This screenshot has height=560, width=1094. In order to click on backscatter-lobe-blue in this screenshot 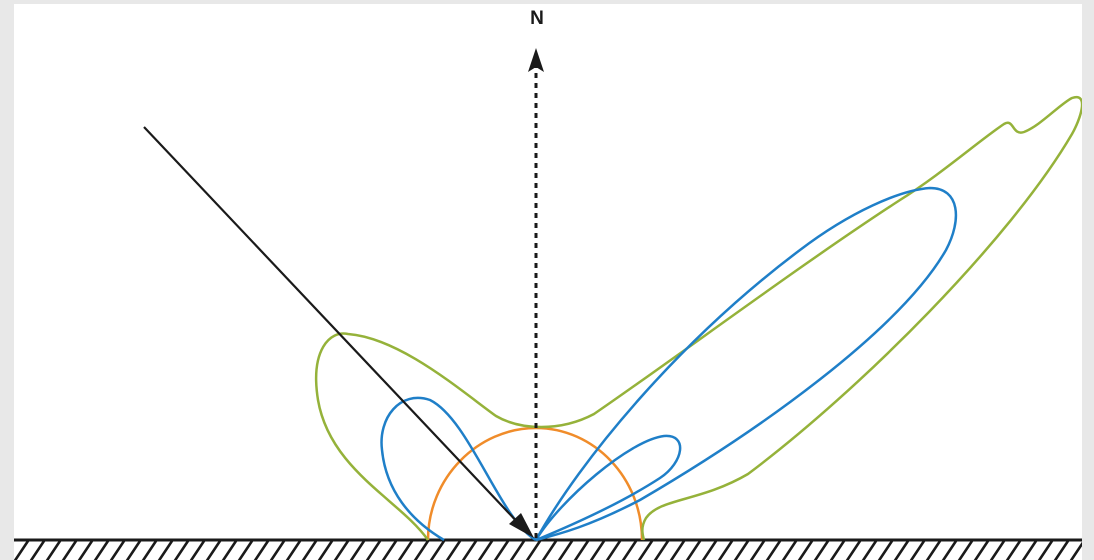, I will do `click(458, 469)`.